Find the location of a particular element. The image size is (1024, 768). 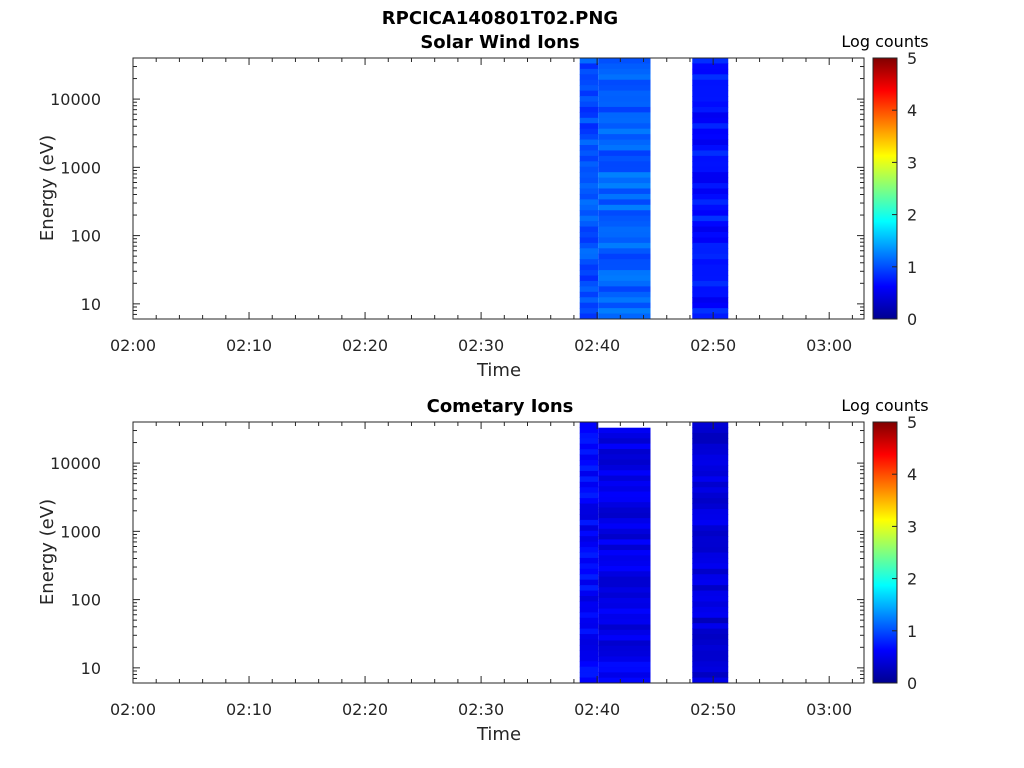

colorbar-label: Log counts is located at coordinates (884, 405).